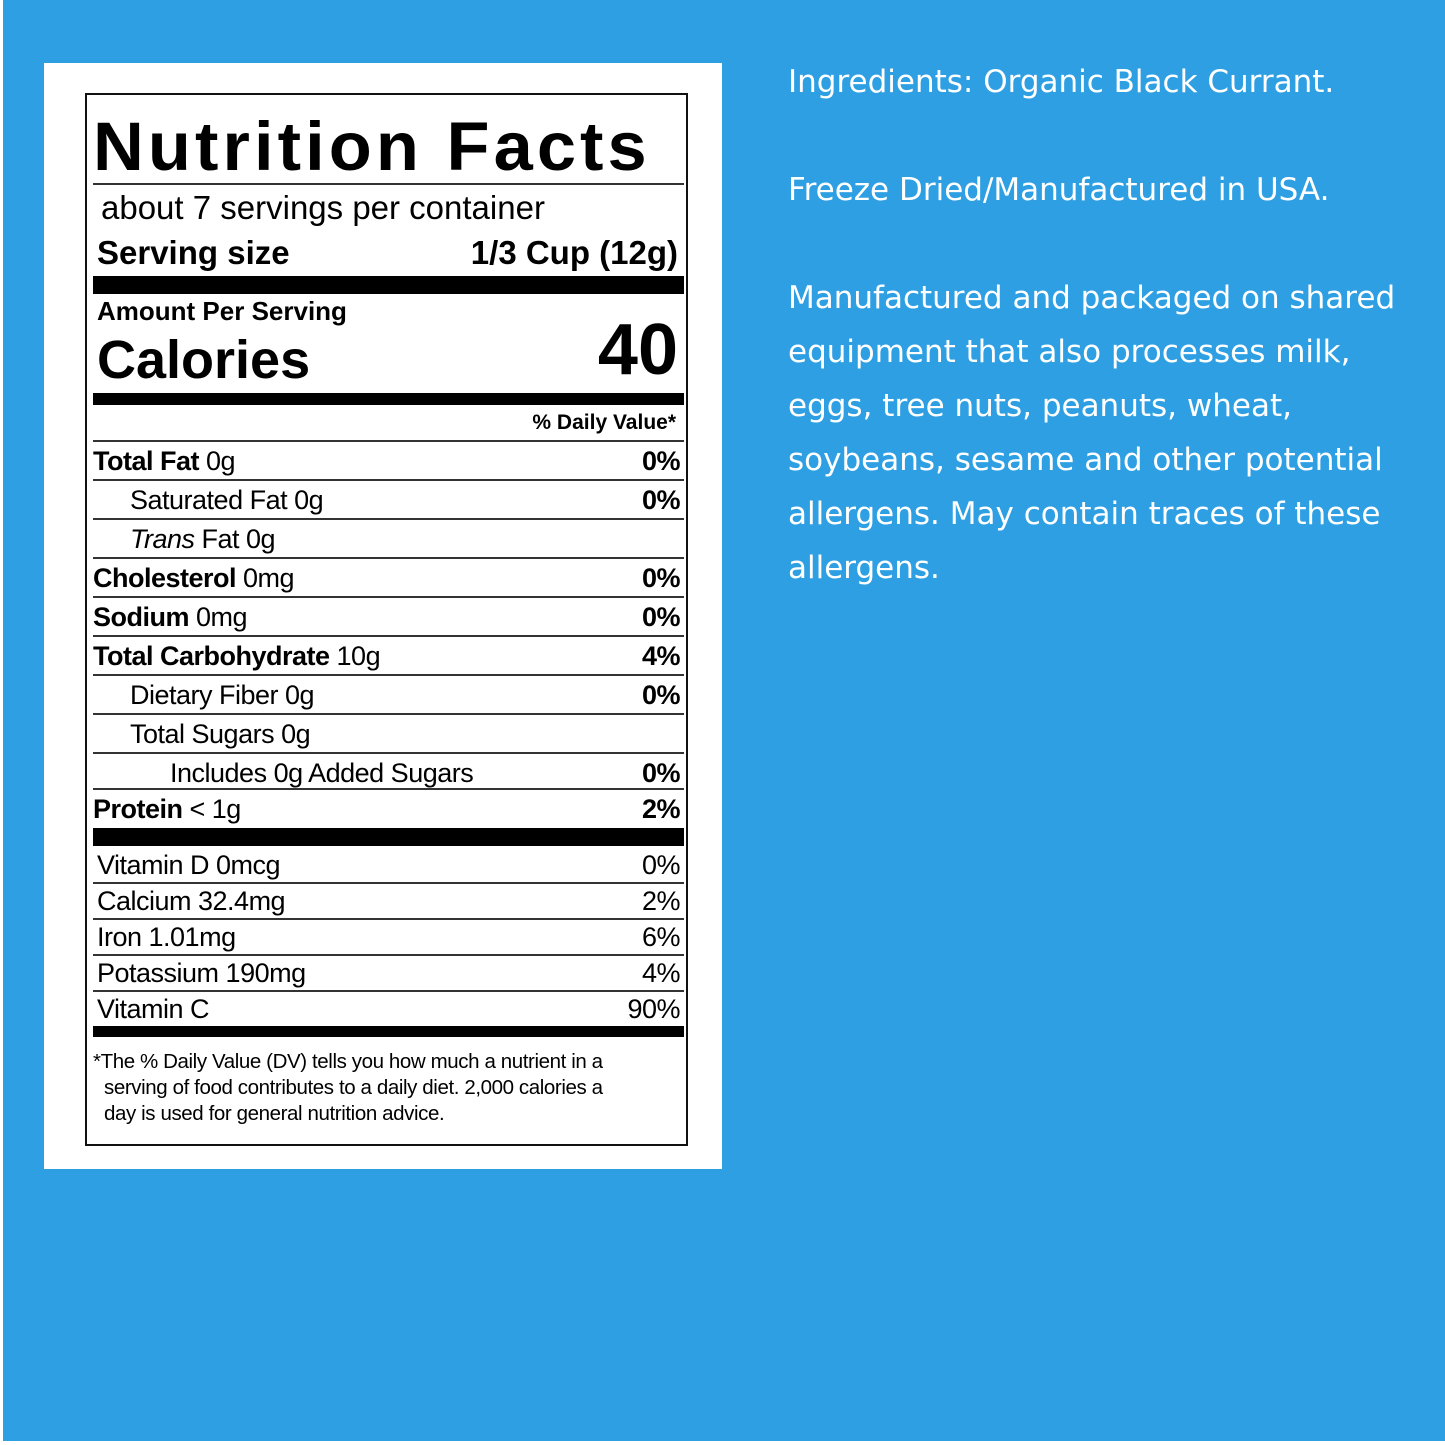 This screenshot has width=1445, height=1445. I want to click on nutrient-row: Dietary Fiber 0g 0%, so click(388, 695).